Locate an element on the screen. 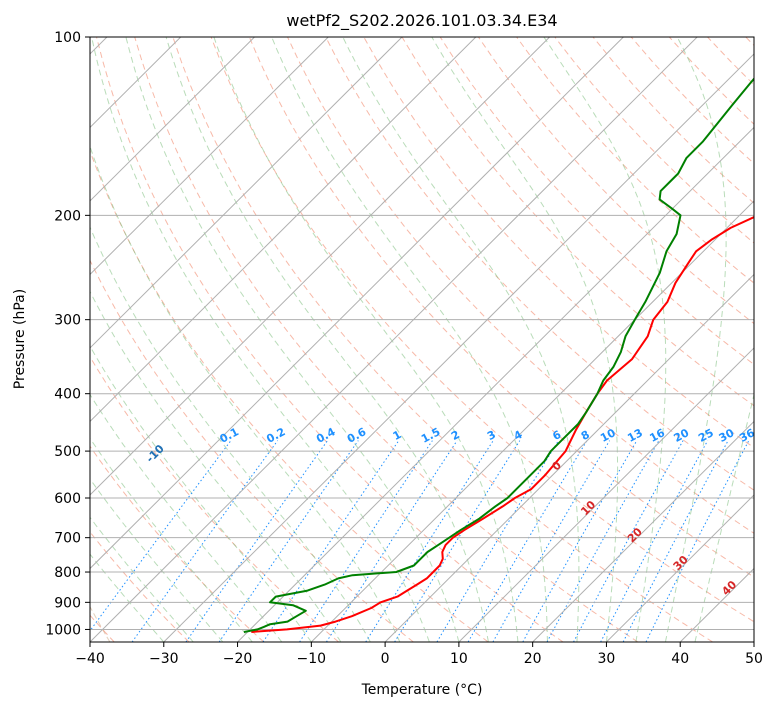 The width and height of the screenshot is (775, 708). mixing-ratio-label: 10 is located at coordinates (608, 435).